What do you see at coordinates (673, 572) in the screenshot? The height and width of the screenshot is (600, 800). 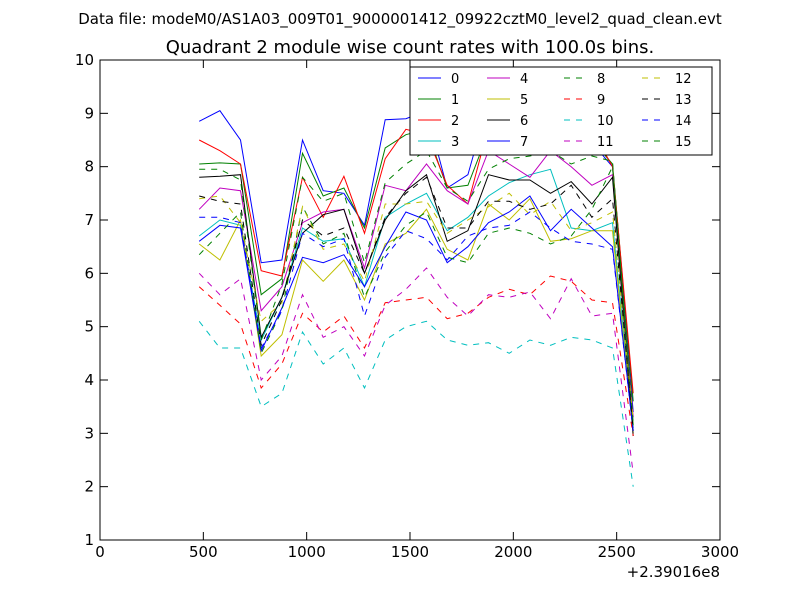 I see `x-axis-offset-label: +2.39016e8` at bounding box center [673, 572].